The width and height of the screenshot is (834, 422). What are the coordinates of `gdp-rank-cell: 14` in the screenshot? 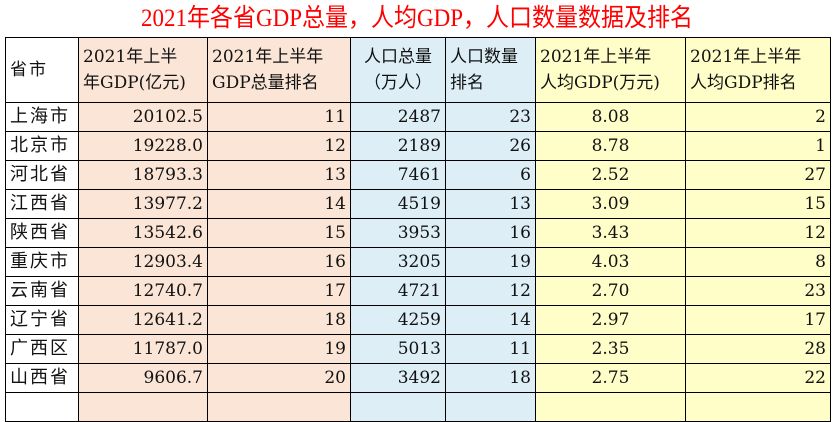 It's located at (279, 204).